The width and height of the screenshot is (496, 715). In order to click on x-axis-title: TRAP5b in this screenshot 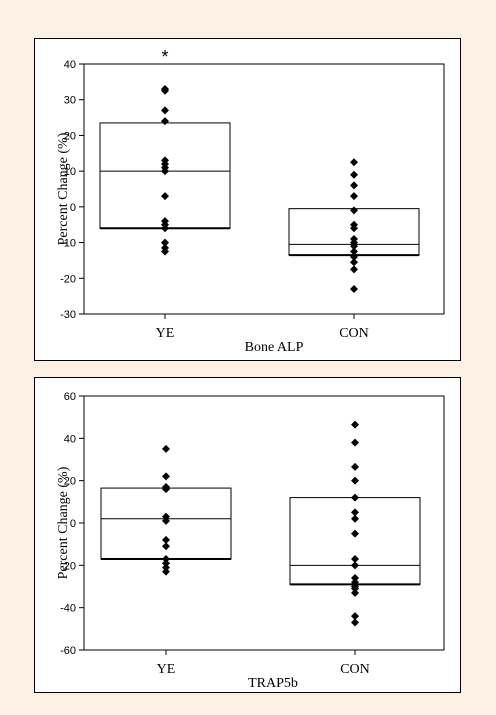, I will do `click(273, 683)`.